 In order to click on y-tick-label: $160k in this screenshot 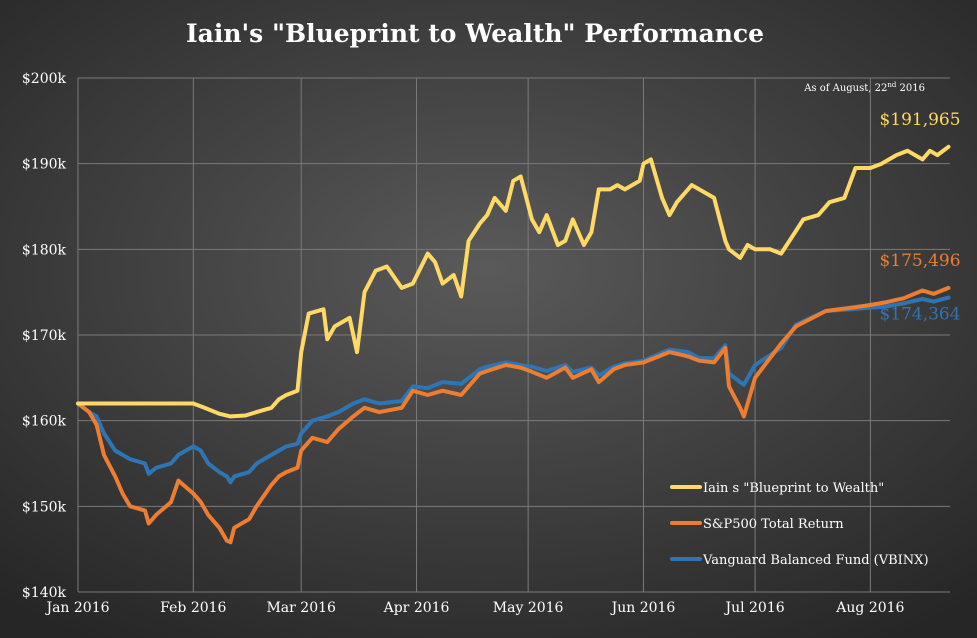, I will do `click(44, 422)`.